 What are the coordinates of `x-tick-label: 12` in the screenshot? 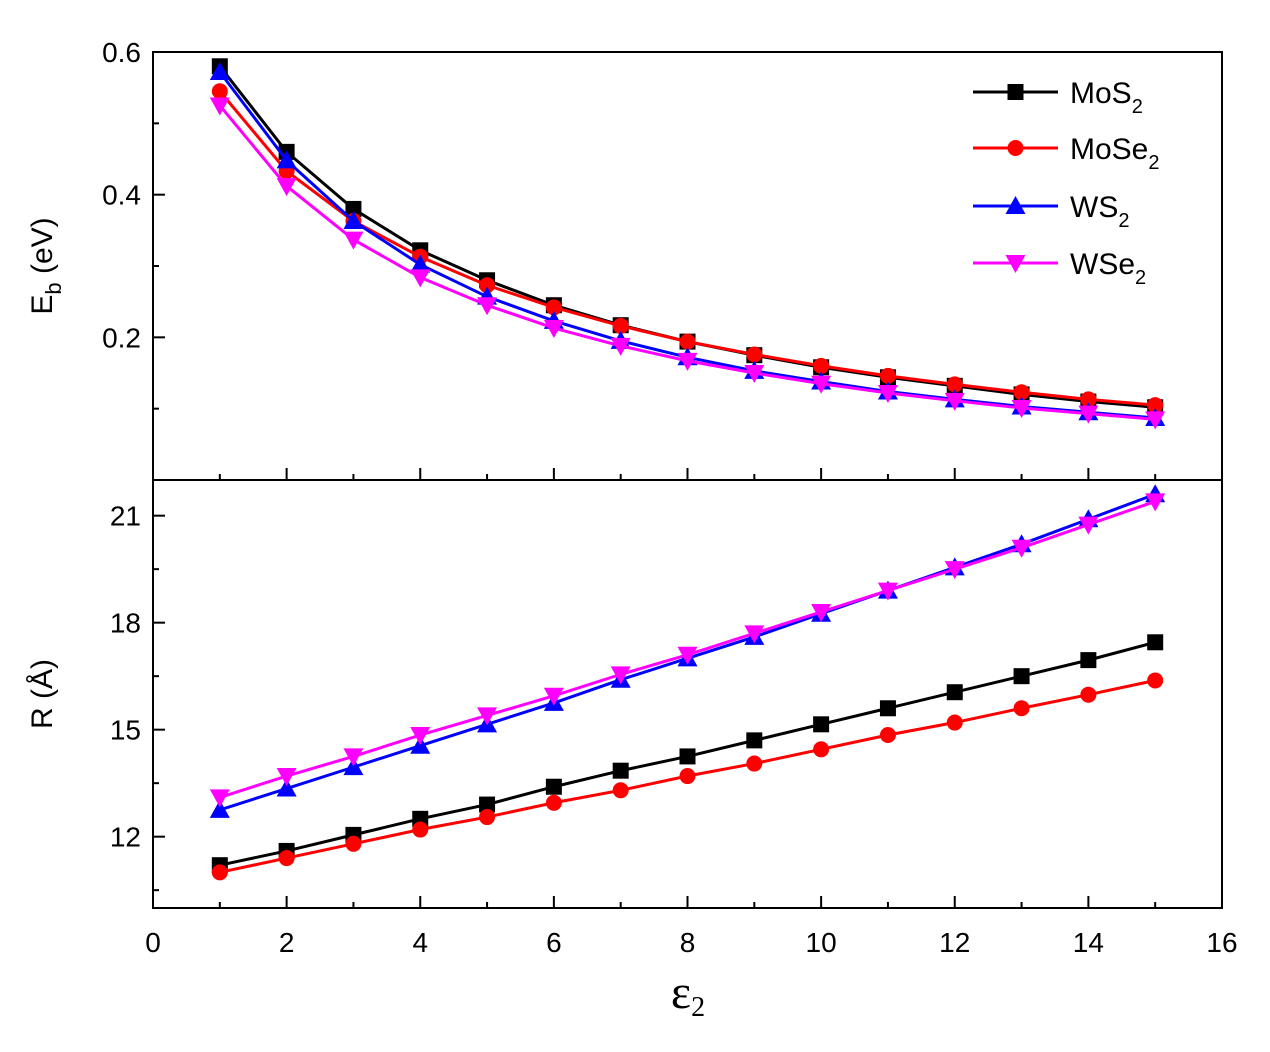 It's located at (954, 942).